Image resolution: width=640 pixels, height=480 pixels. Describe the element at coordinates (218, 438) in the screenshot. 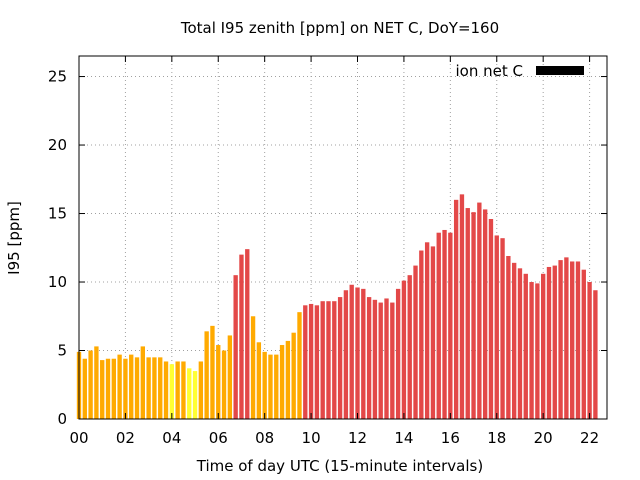

I see `x-tick-label: 06` at that location.